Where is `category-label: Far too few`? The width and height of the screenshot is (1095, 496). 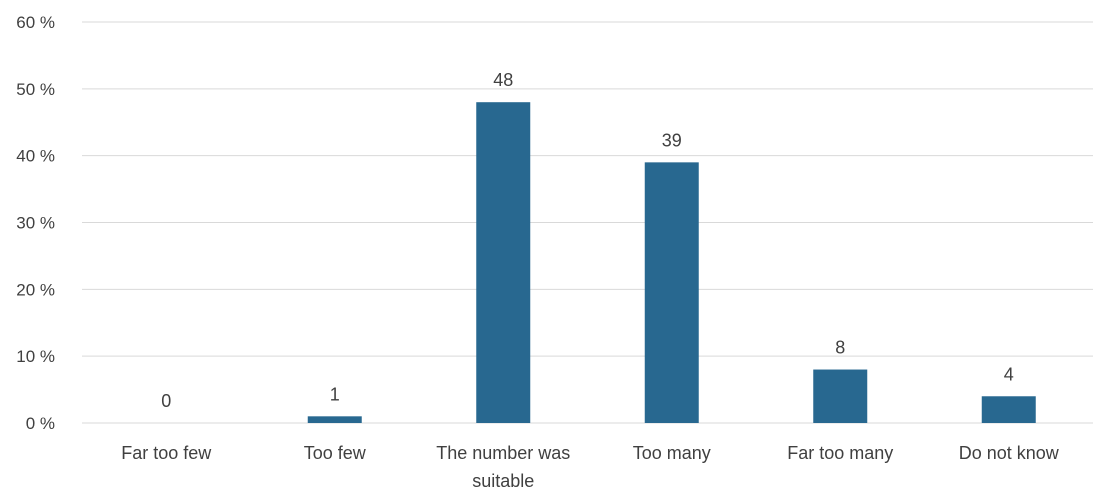
category-label: Far too few is located at coordinates (166, 453).